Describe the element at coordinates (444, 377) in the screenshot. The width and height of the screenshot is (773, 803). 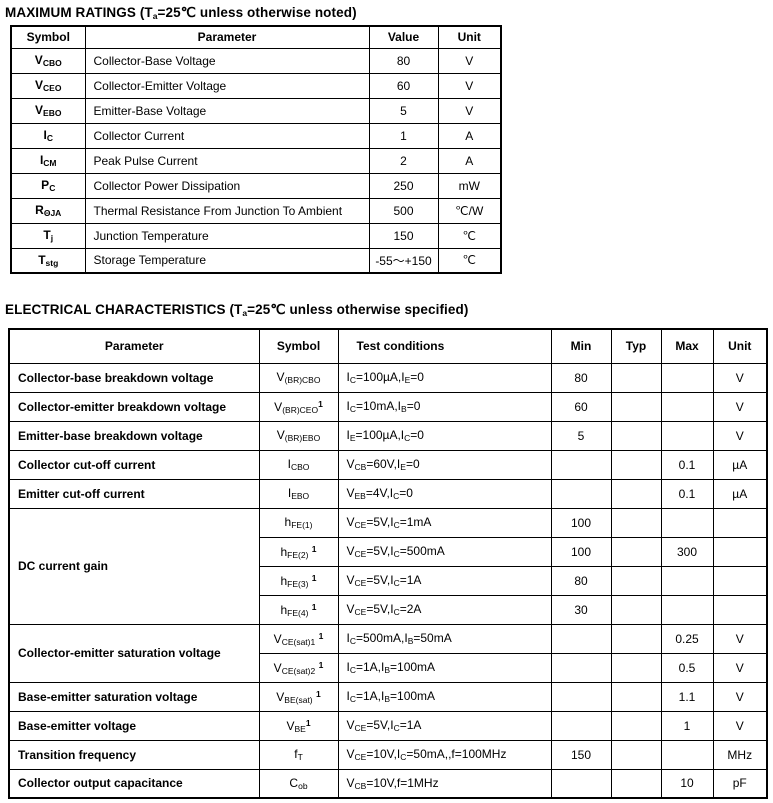
I see `test-conditions-cell: IC=100µA,IE=0` at that location.